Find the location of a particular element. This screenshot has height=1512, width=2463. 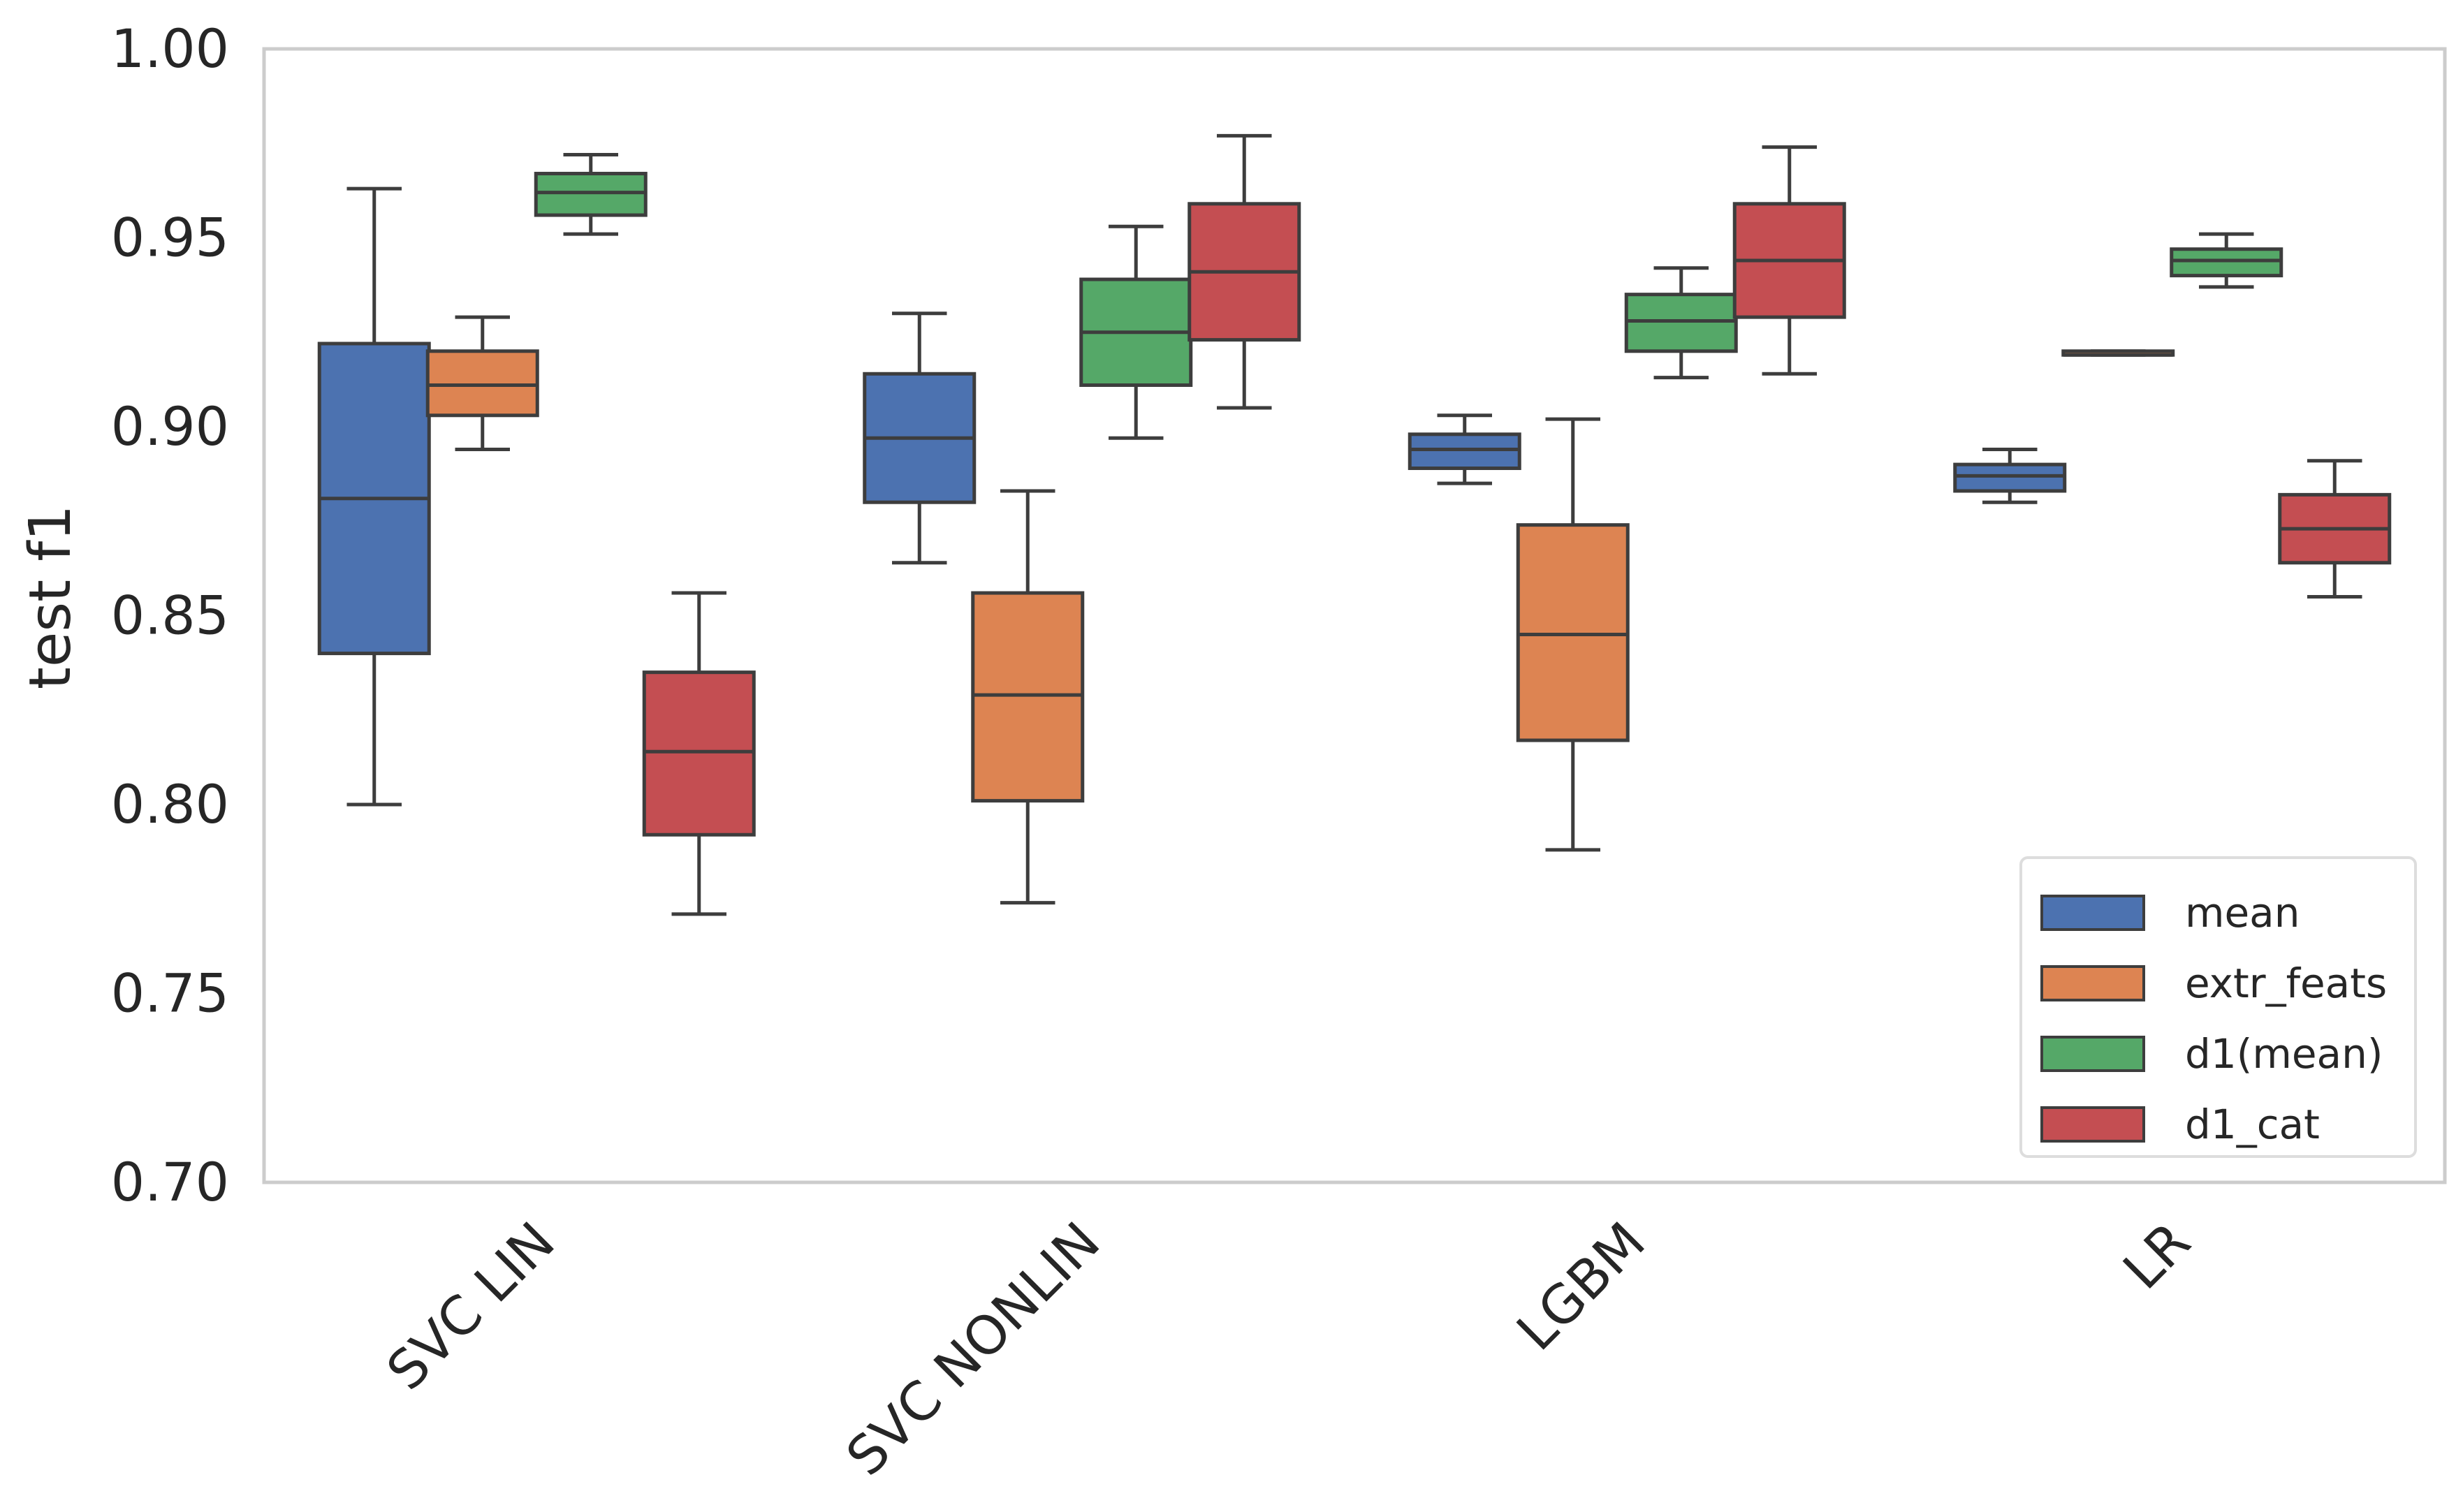

box-extr_feats-svc-nonlin is located at coordinates (1028, 697).